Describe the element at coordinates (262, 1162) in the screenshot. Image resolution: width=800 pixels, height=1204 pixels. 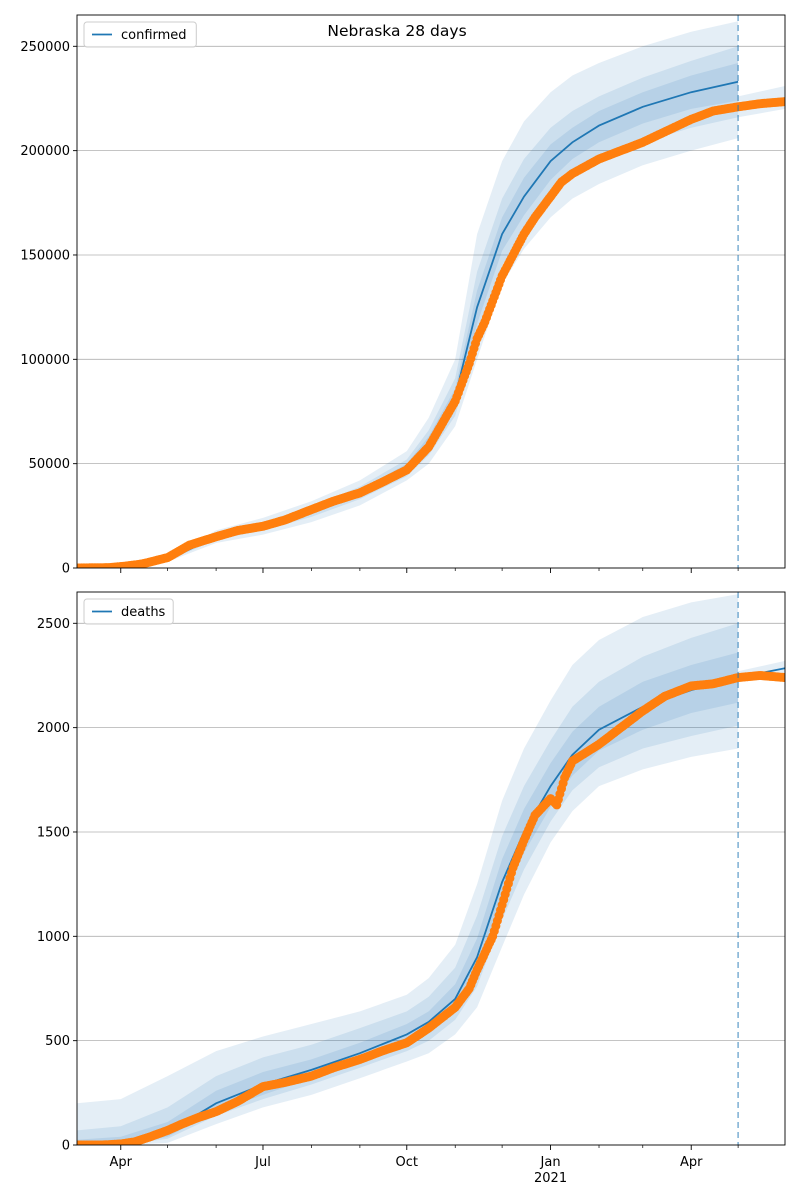
I see `deaths-x-tick-label: Jul` at that location.